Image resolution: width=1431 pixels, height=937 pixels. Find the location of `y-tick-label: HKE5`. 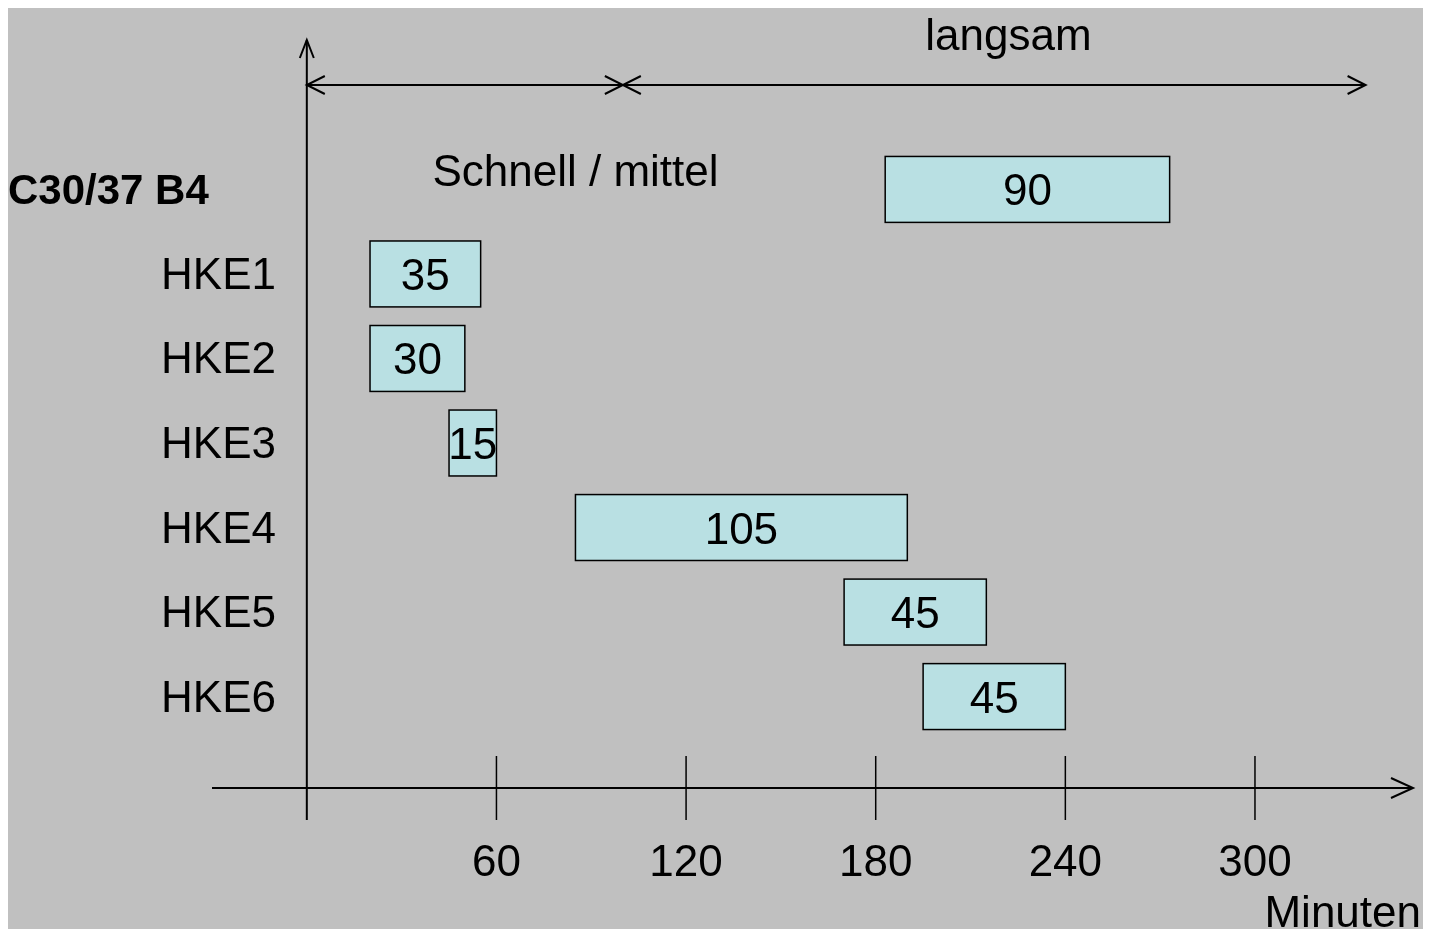

y-tick-label: HKE5 is located at coordinates (218, 612).